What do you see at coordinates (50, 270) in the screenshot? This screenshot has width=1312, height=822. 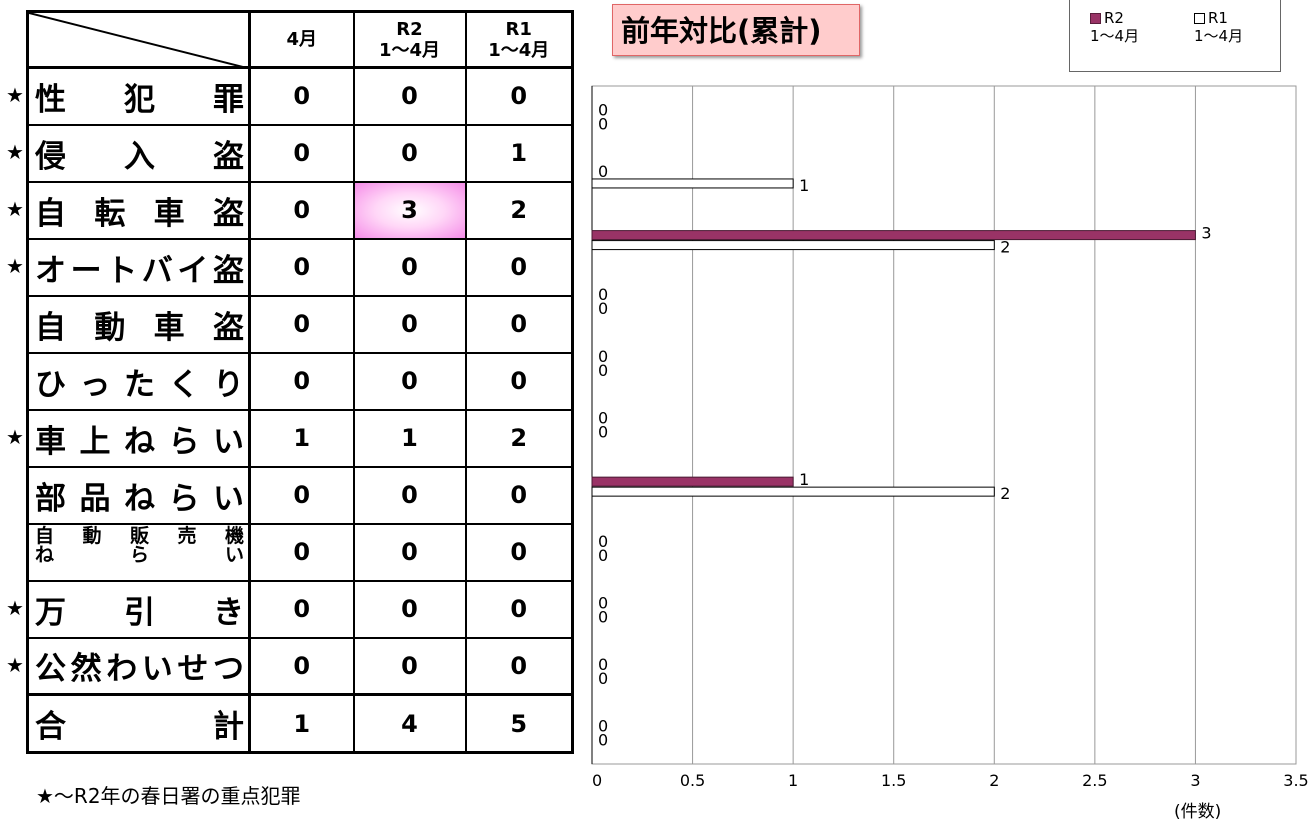 I see `category-char: オ` at bounding box center [50, 270].